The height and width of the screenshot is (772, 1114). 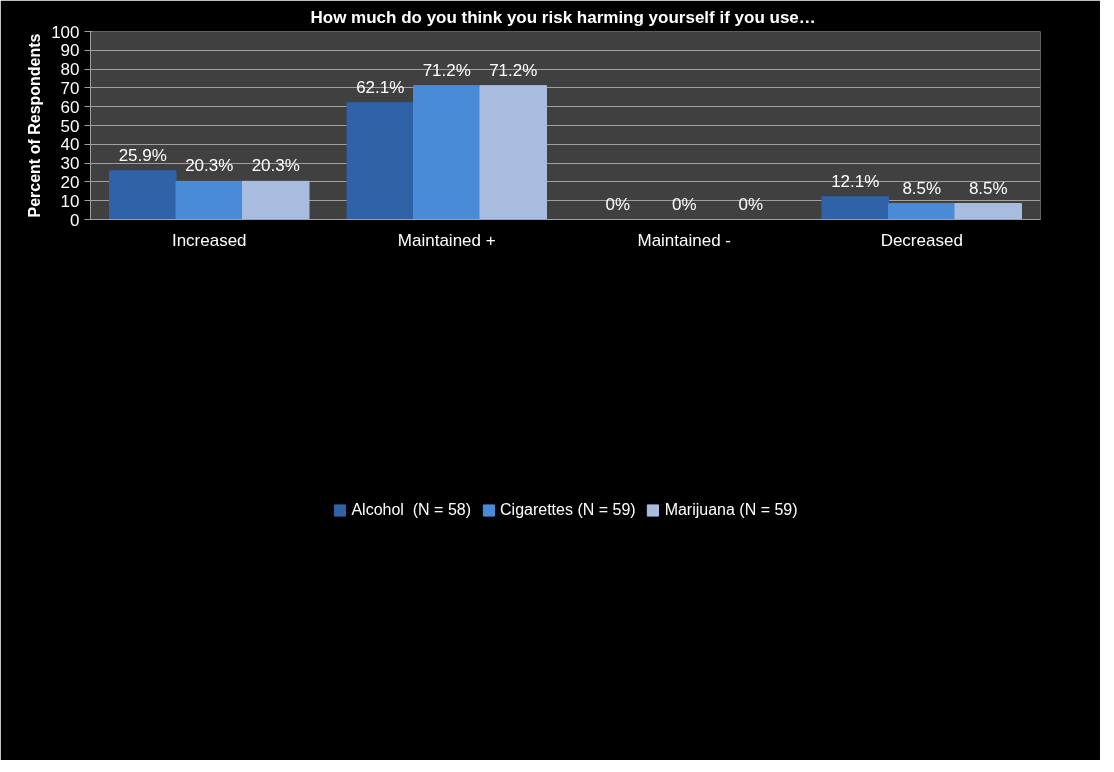 I want to click on data-label: 12.1%, so click(x=855, y=181).